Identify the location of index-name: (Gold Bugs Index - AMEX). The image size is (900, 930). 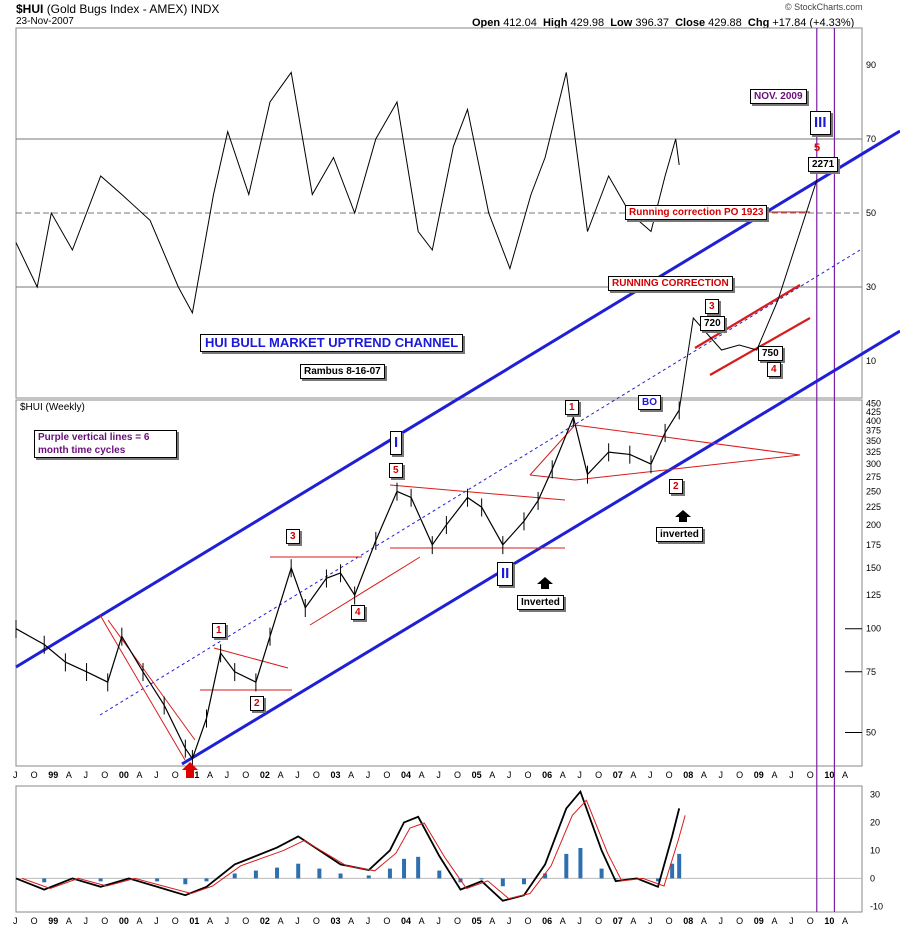
(117, 9).